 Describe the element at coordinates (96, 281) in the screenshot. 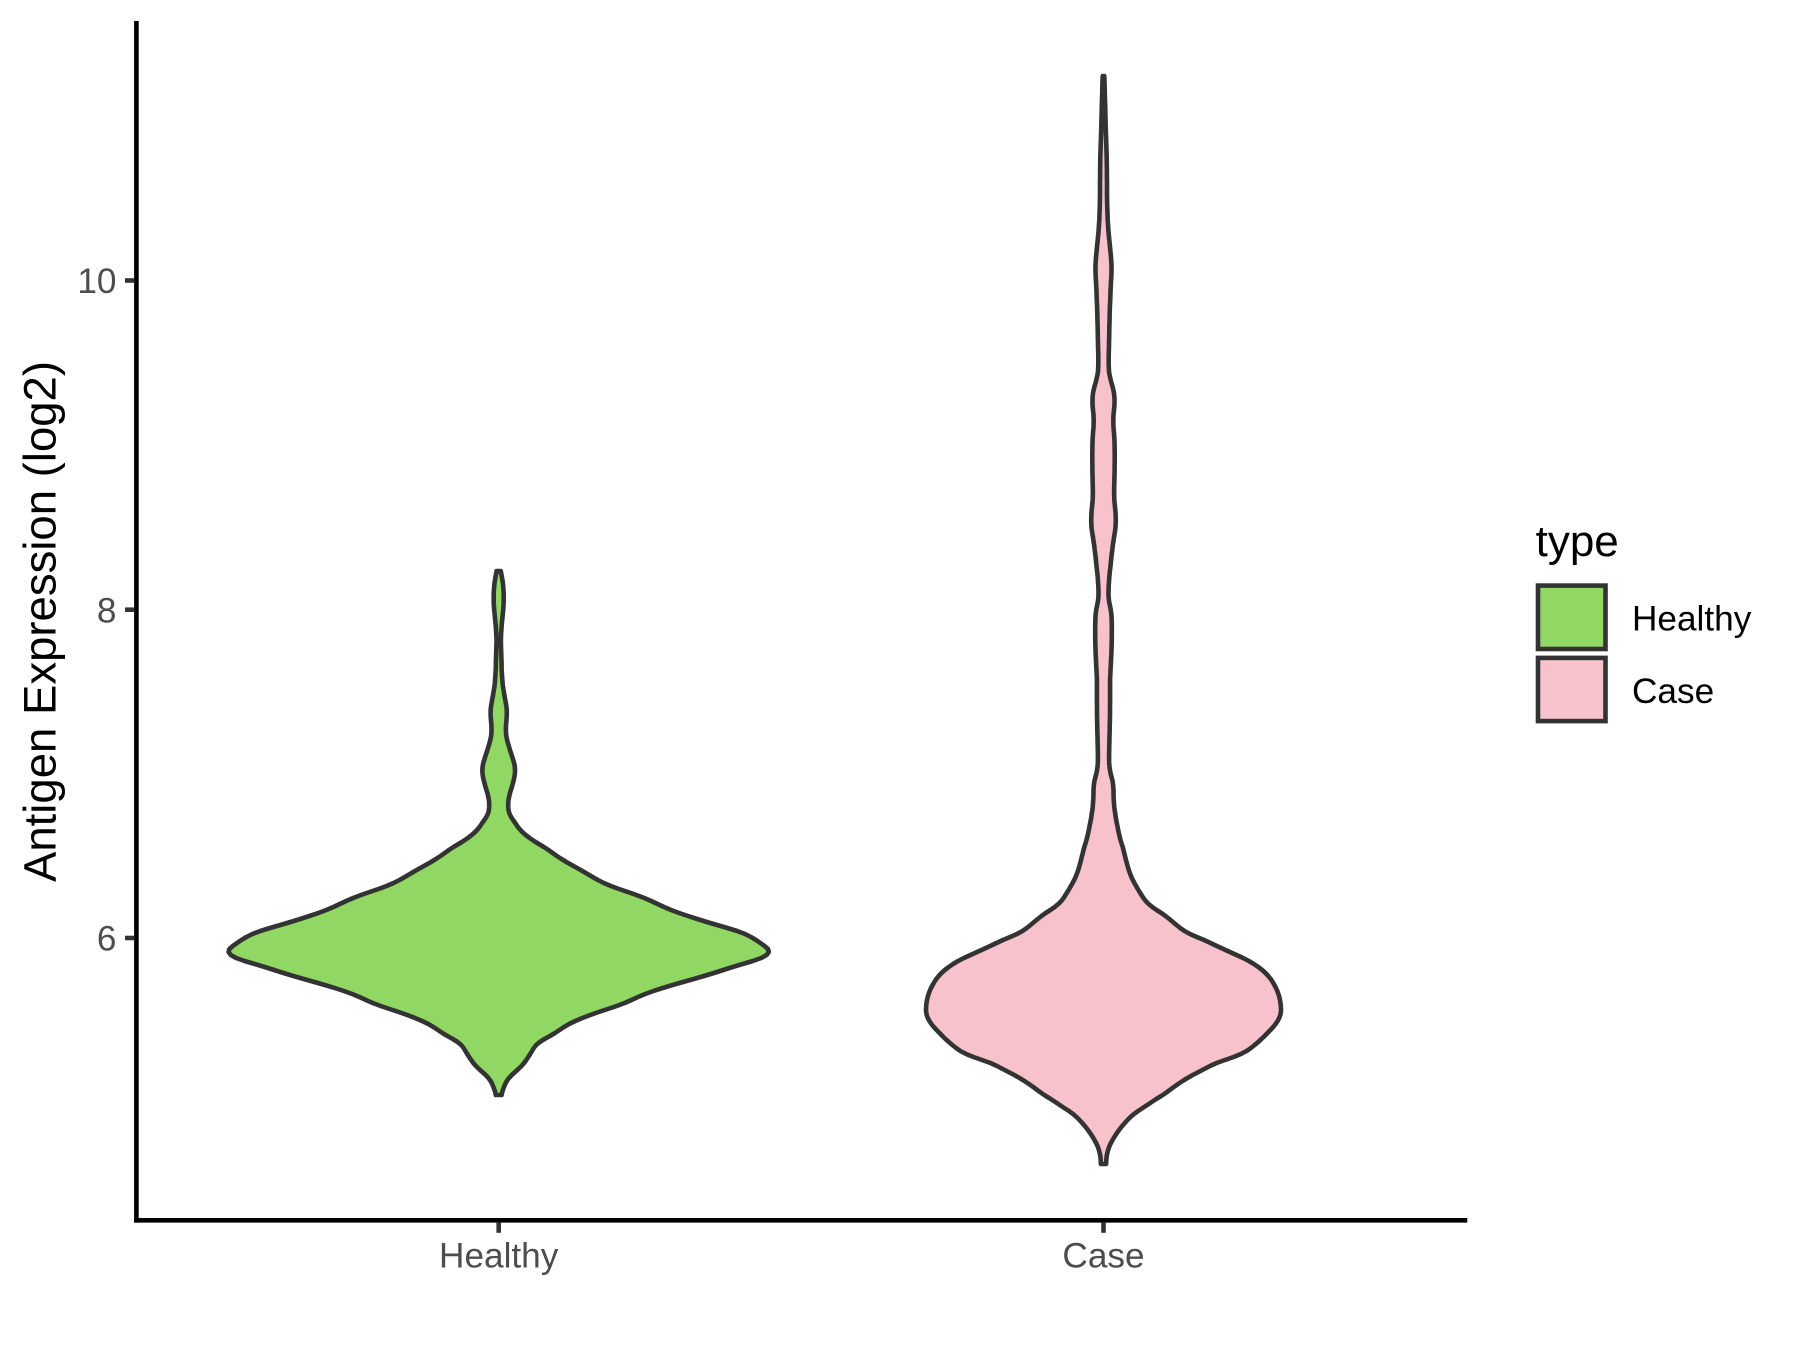

I see `svg-text: 10` at that location.